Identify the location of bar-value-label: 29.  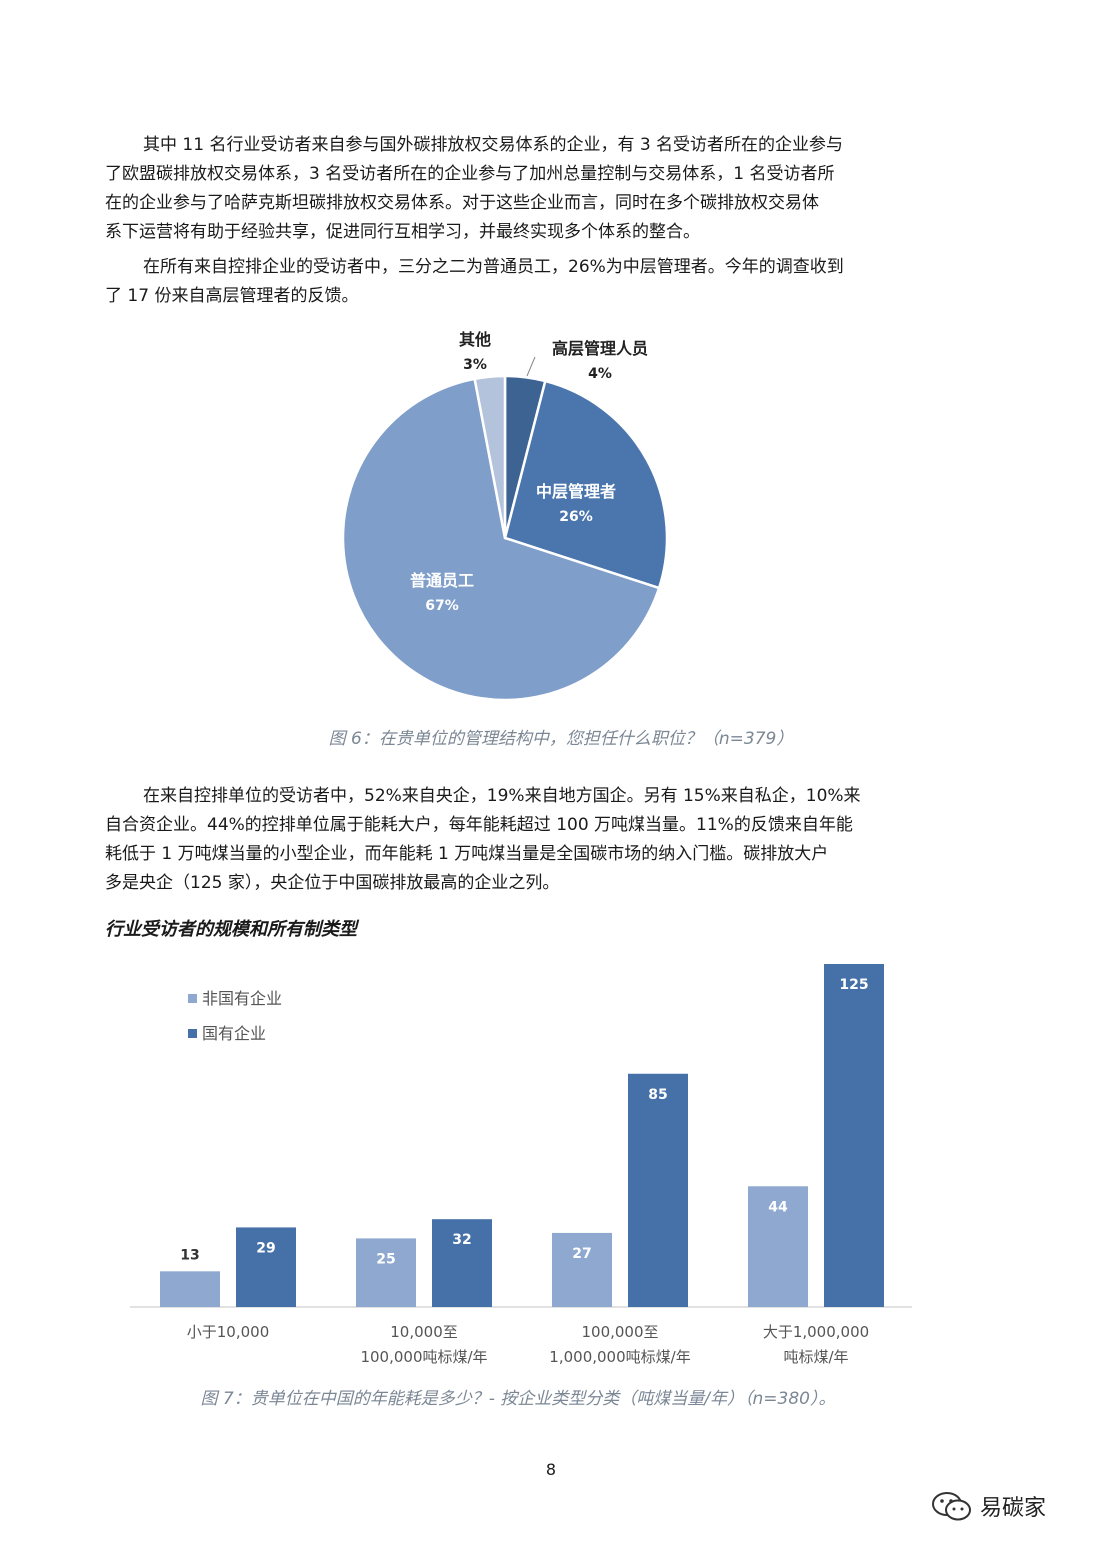
(265, 1248).